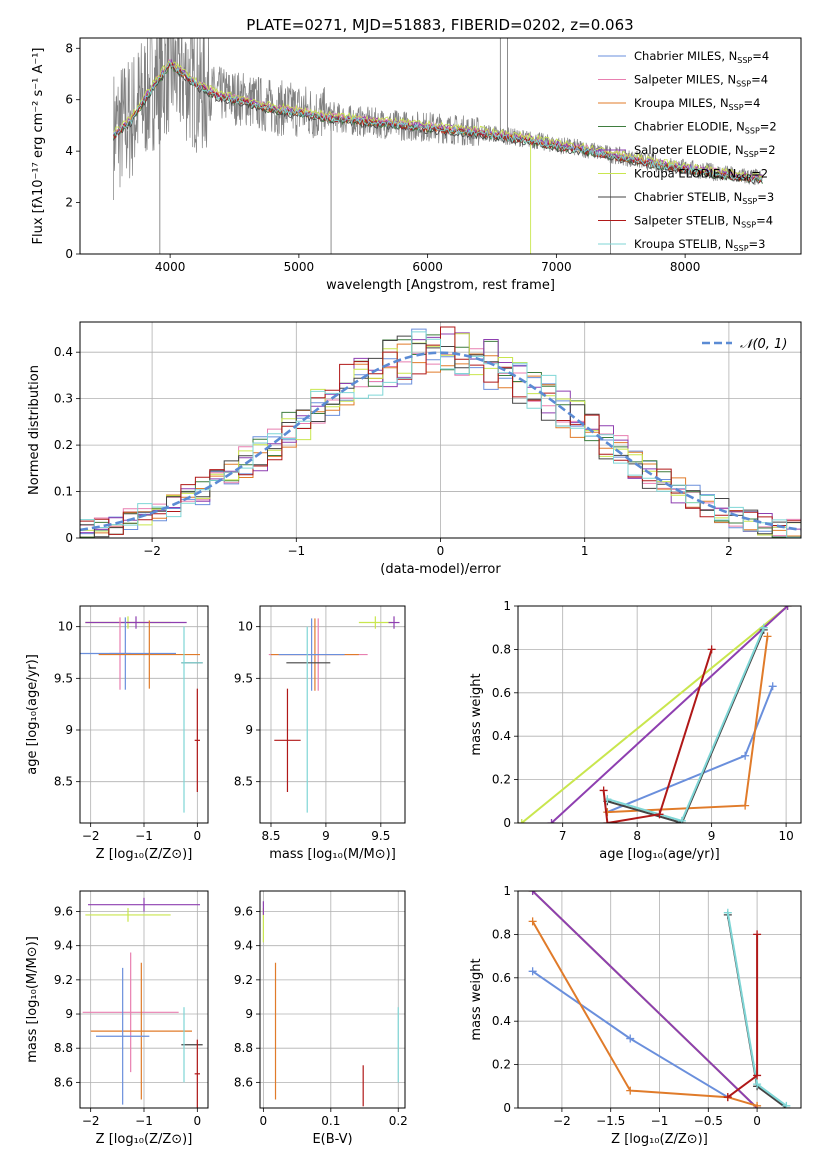 This screenshot has height=1170, width=819. Describe the element at coordinates (585, 551) in the screenshot. I see `residuals-xtick-label: 1` at that location.